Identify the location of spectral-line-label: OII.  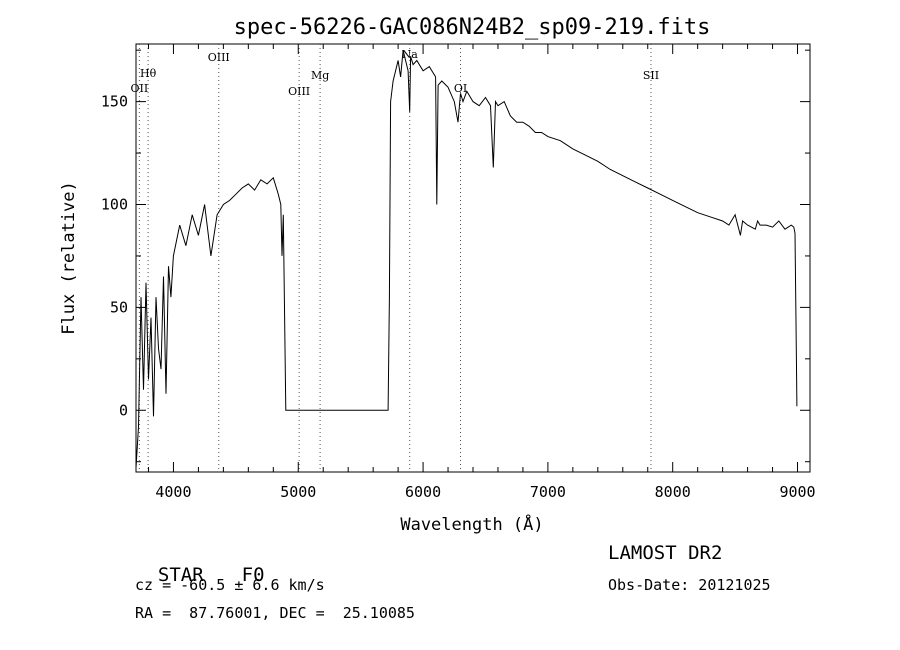
(140, 88).